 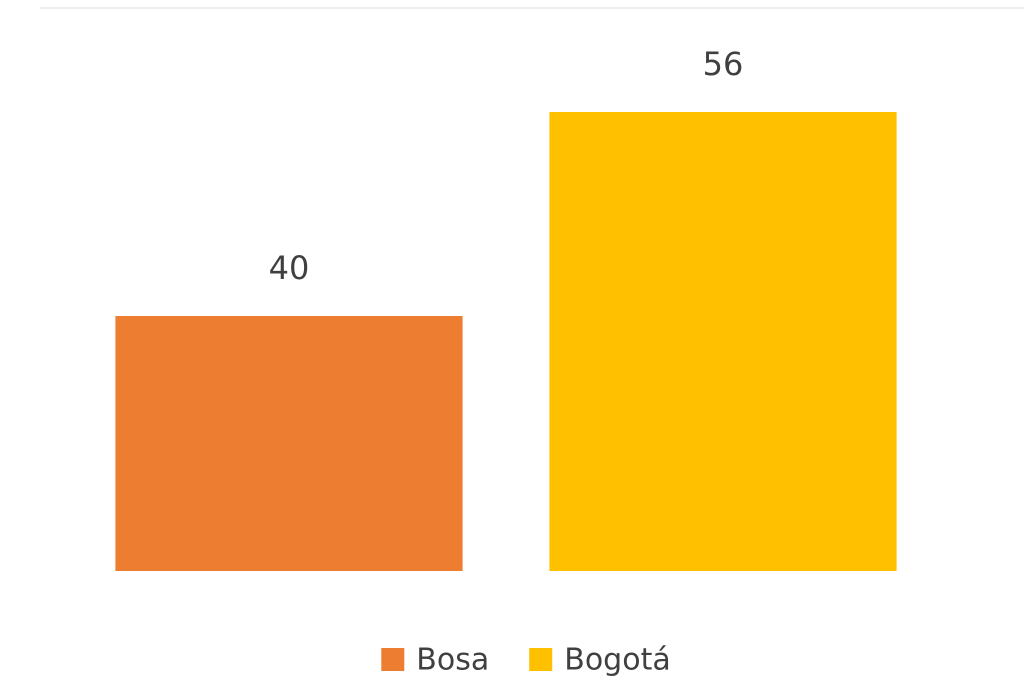 What do you see at coordinates (617, 660) in the screenshot?
I see `legend-text: Bogotá` at bounding box center [617, 660].